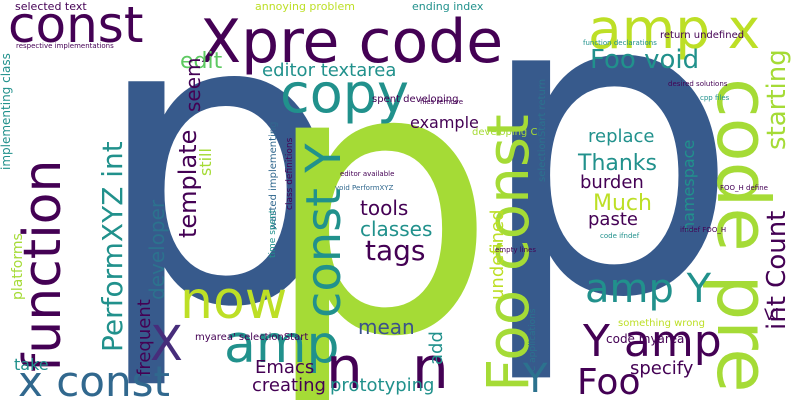 This screenshot has width=800, height=400. What do you see at coordinates (364, 188) in the screenshot?
I see `cloud-word: void PerformXYZ` at bounding box center [364, 188].